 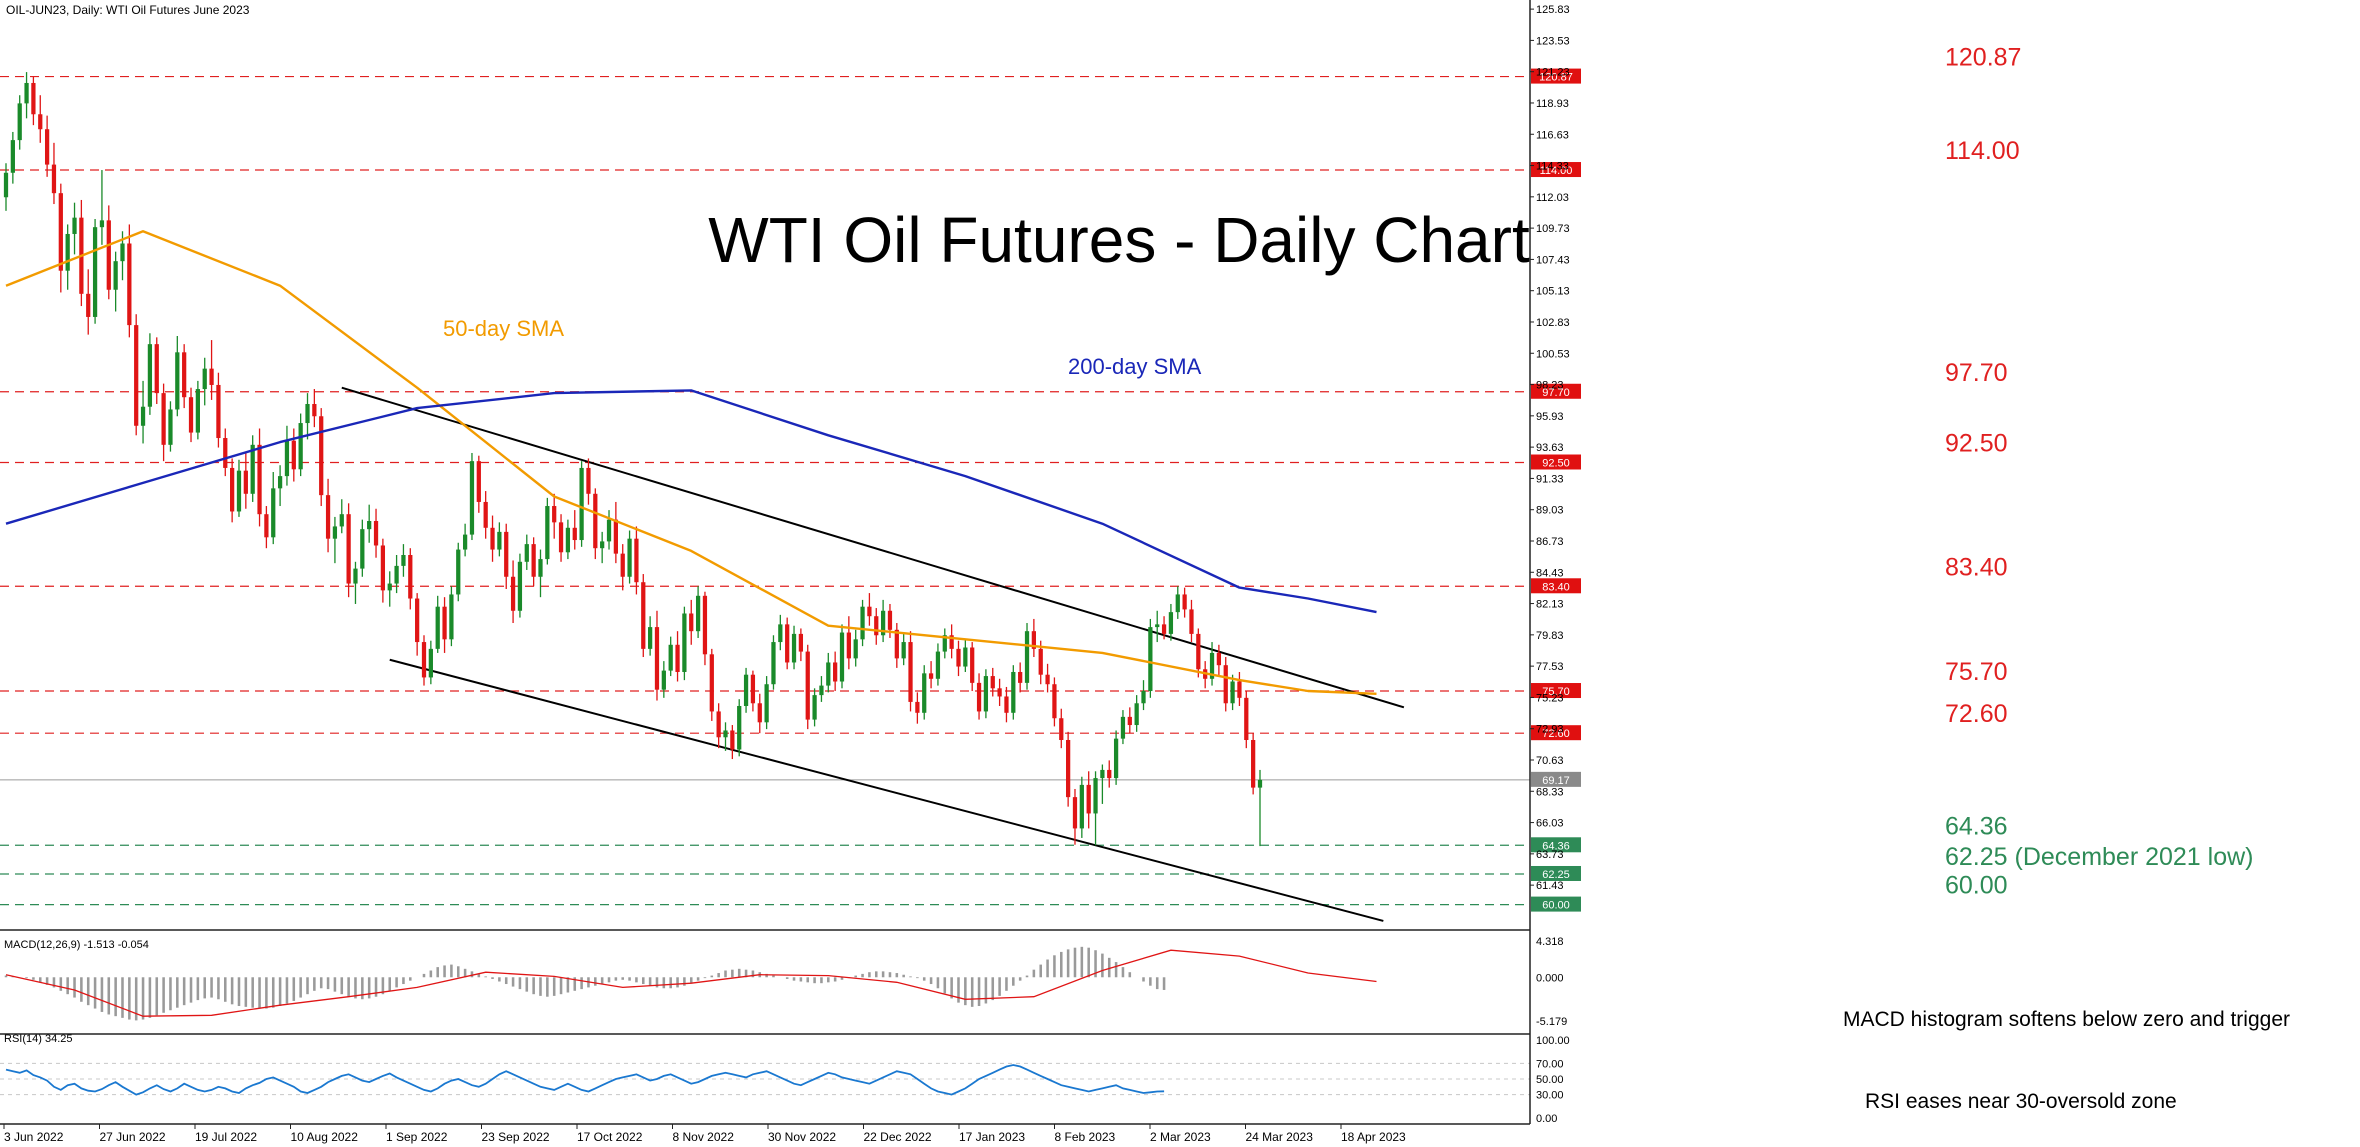 What do you see at coordinates (1119, 240) in the screenshot?
I see `chart-title: WTI Oil Futures - Daily Chart` at bounding box center [1119, 240].